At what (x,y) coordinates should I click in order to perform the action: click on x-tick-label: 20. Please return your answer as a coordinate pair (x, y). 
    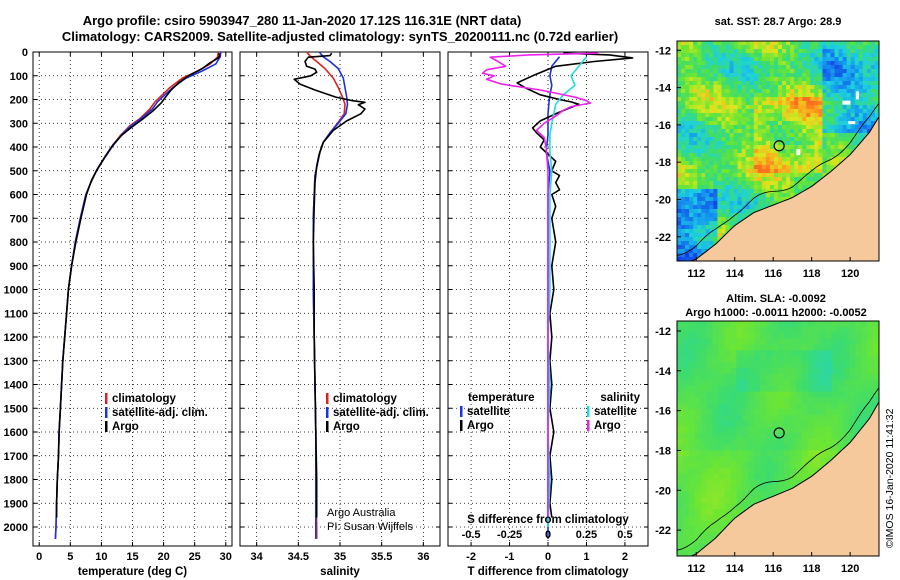
    Looking at the image, I should click on (163, 557).